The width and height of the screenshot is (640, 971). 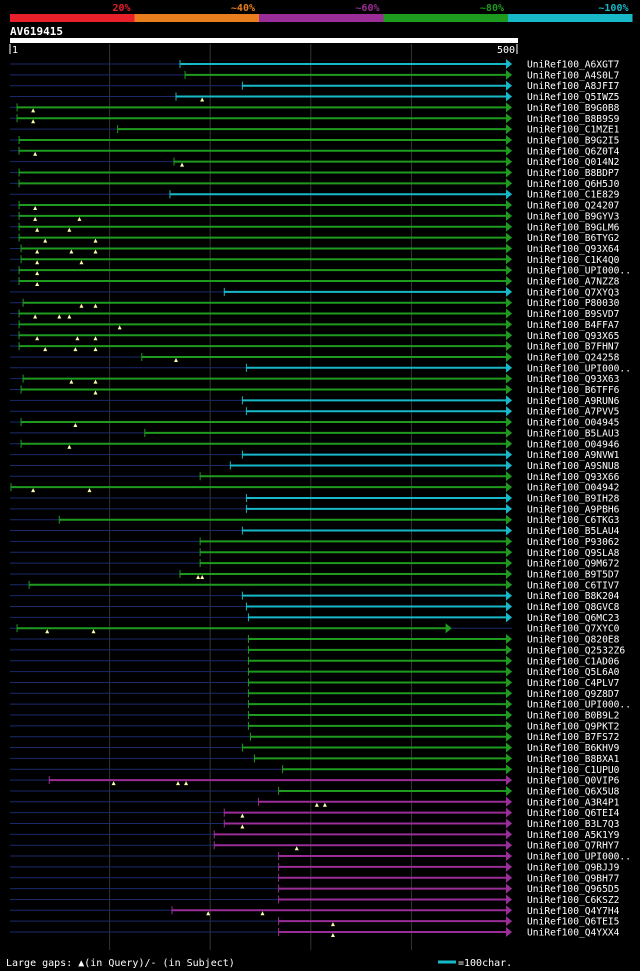 I want to click on hit-row: UniRef100_A6XGT7, so click(x=315, y=65).